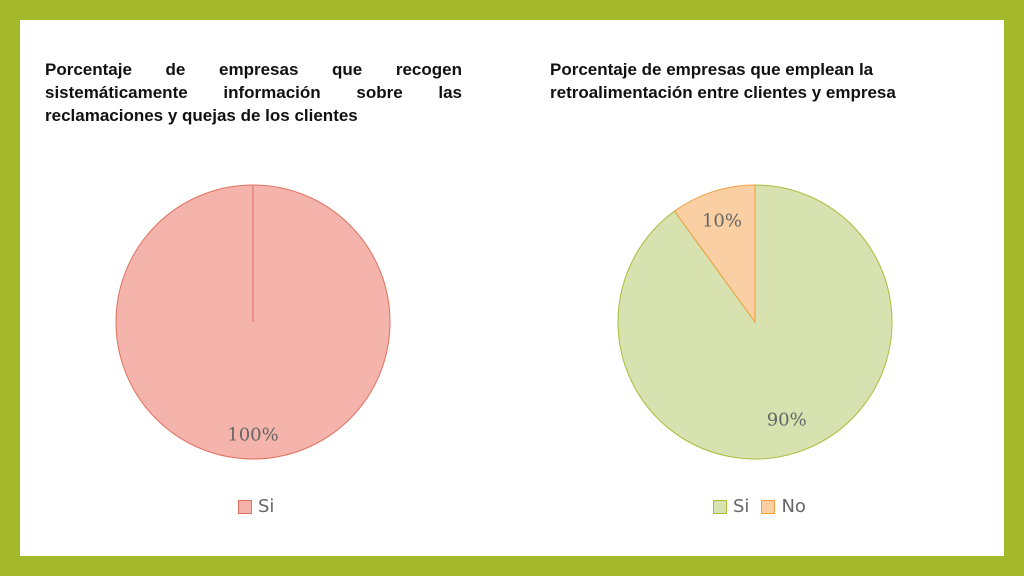  I want to click on pie-chart-right: 90% 10%, so click(755, 322).